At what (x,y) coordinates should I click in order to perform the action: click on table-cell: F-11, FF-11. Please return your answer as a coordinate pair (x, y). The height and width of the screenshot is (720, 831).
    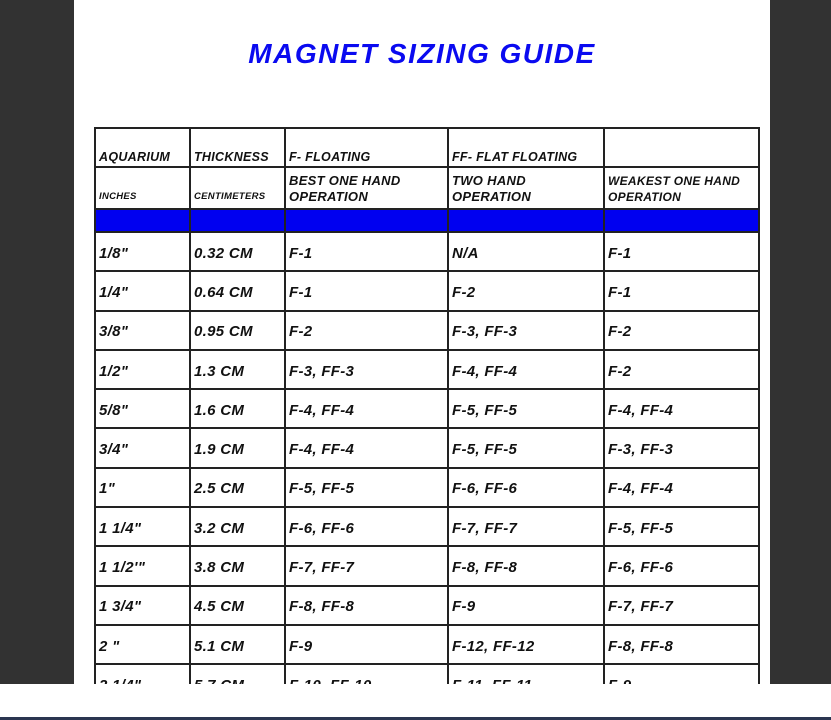
    Looking at the image, I should click on (526, 673).